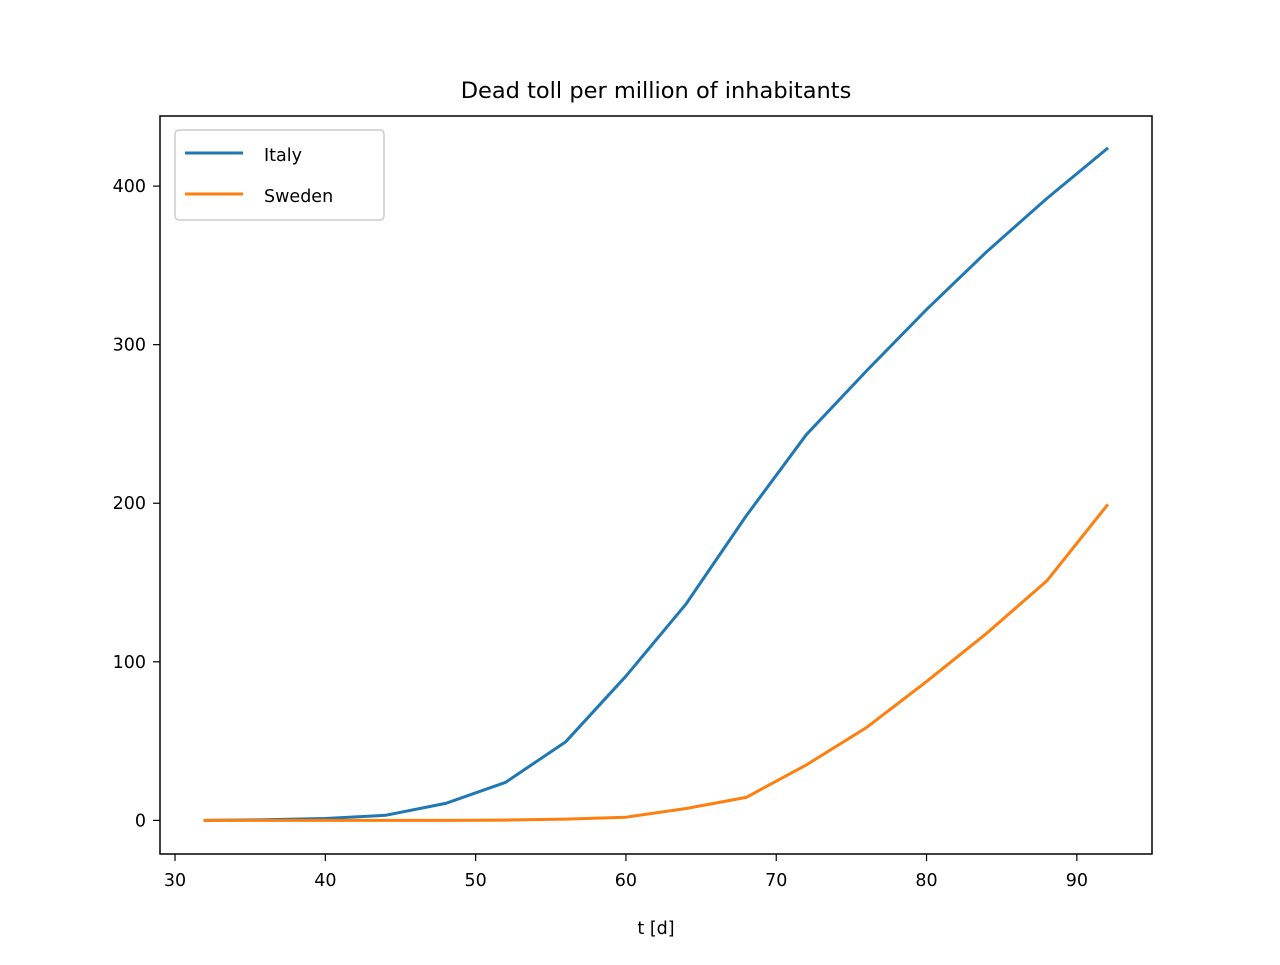 Image resolution: width=1280 pixels, height=965 pixels. What do you see at coordinates (325, 881) in the screenshot?
I see `x-tick-label: 40` at bounding box center [325, 881].